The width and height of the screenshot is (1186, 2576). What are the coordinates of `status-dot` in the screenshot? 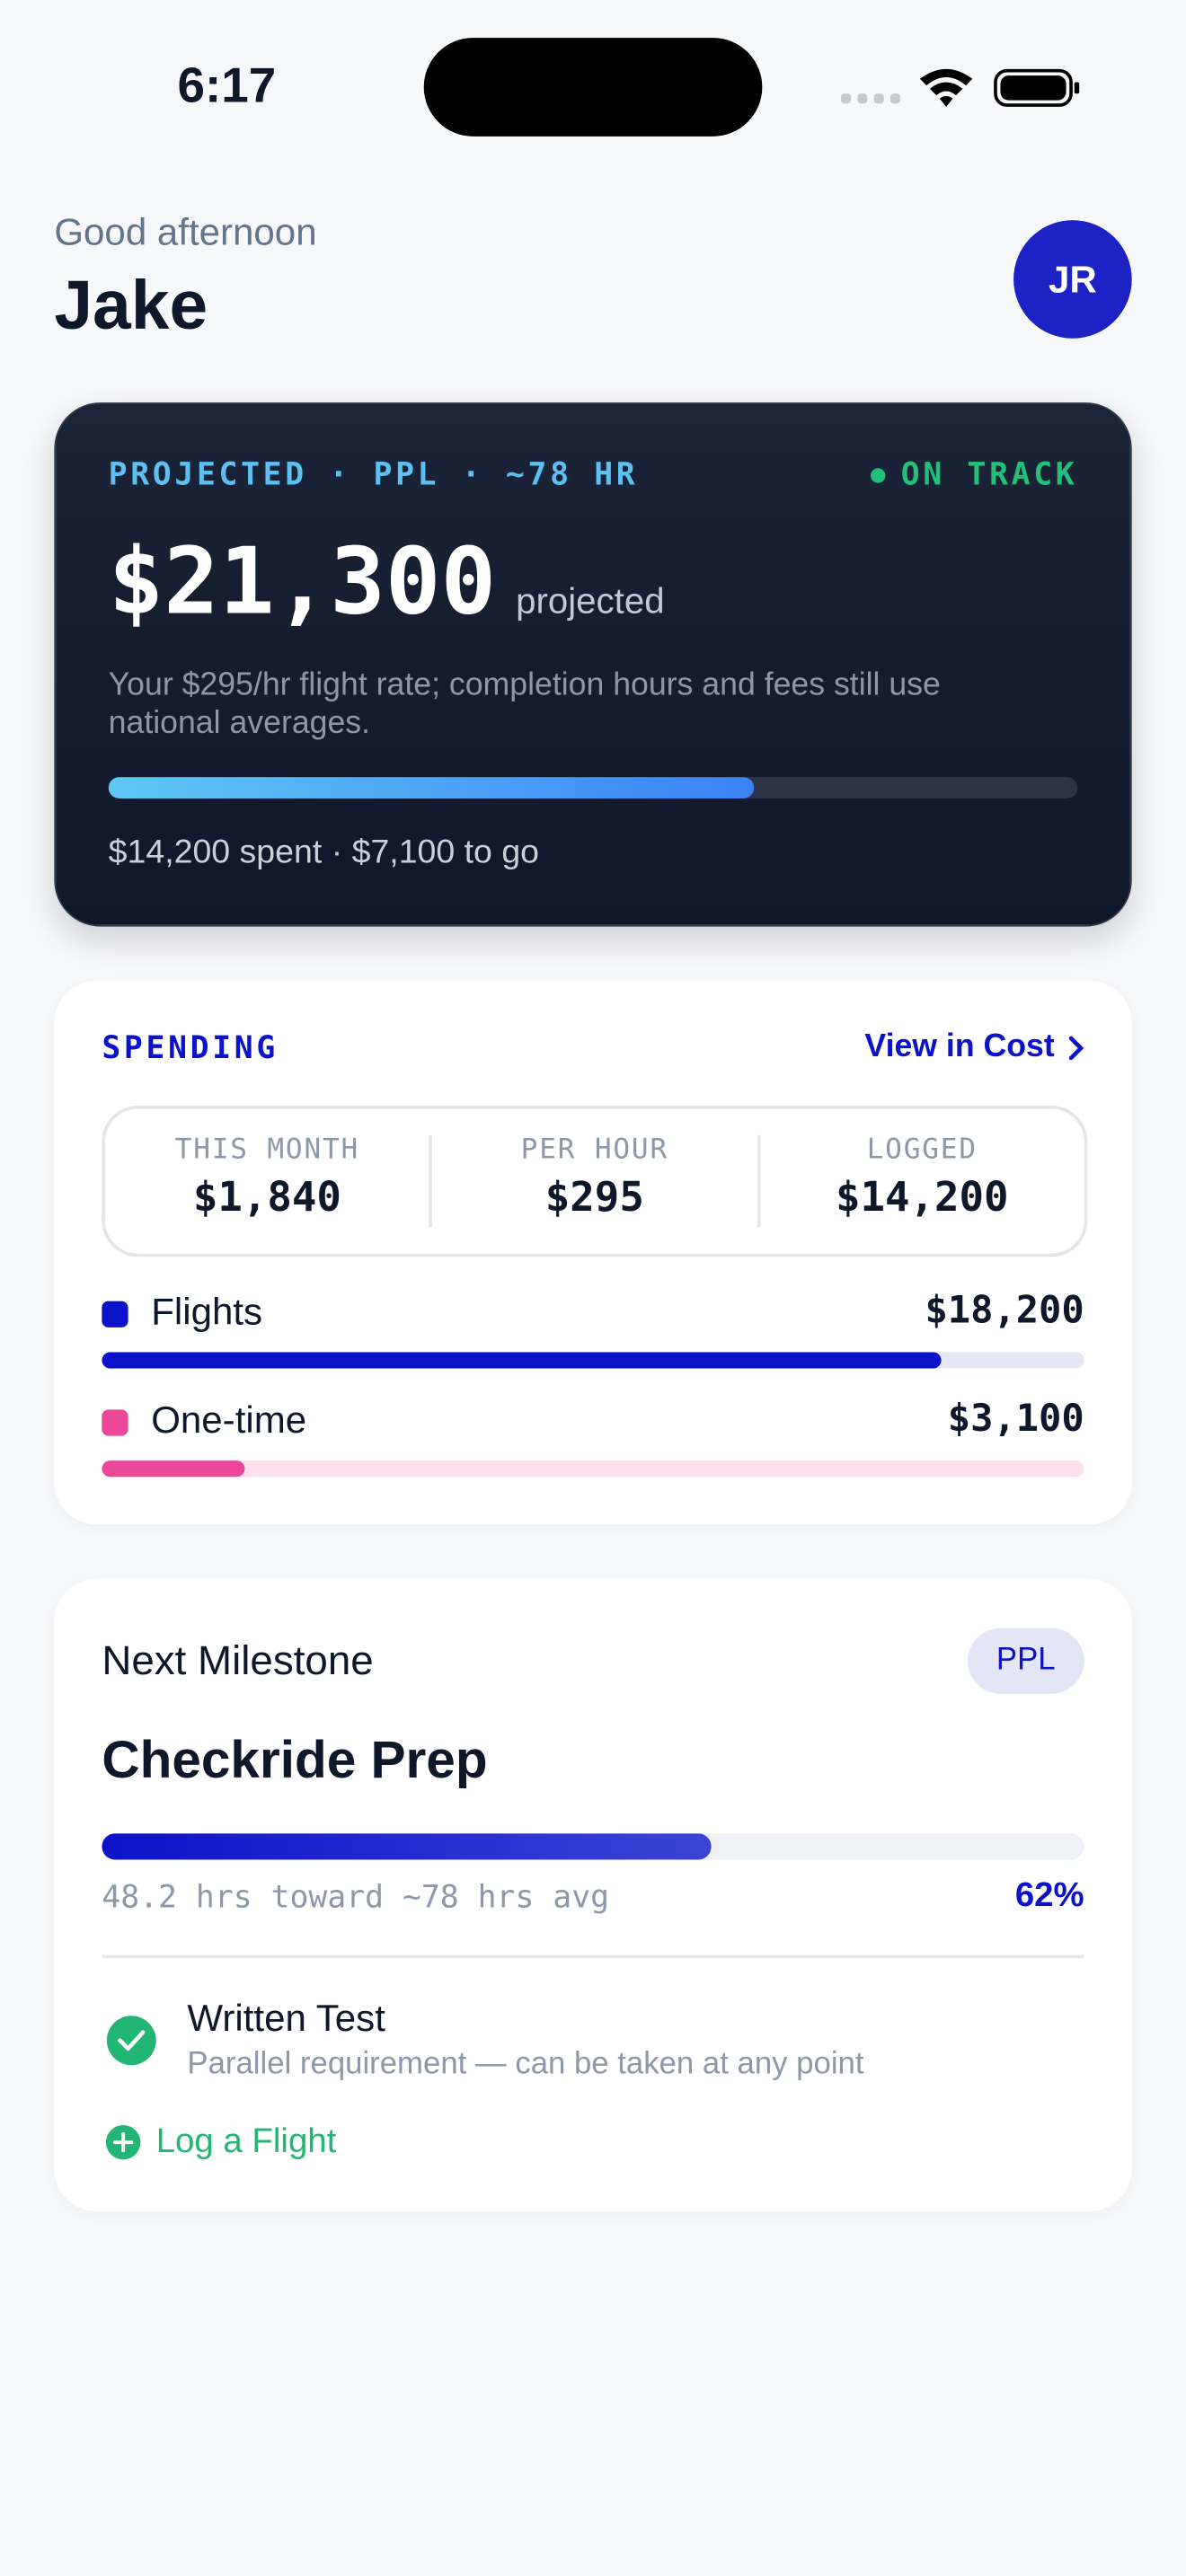 It's located at (879, 474).